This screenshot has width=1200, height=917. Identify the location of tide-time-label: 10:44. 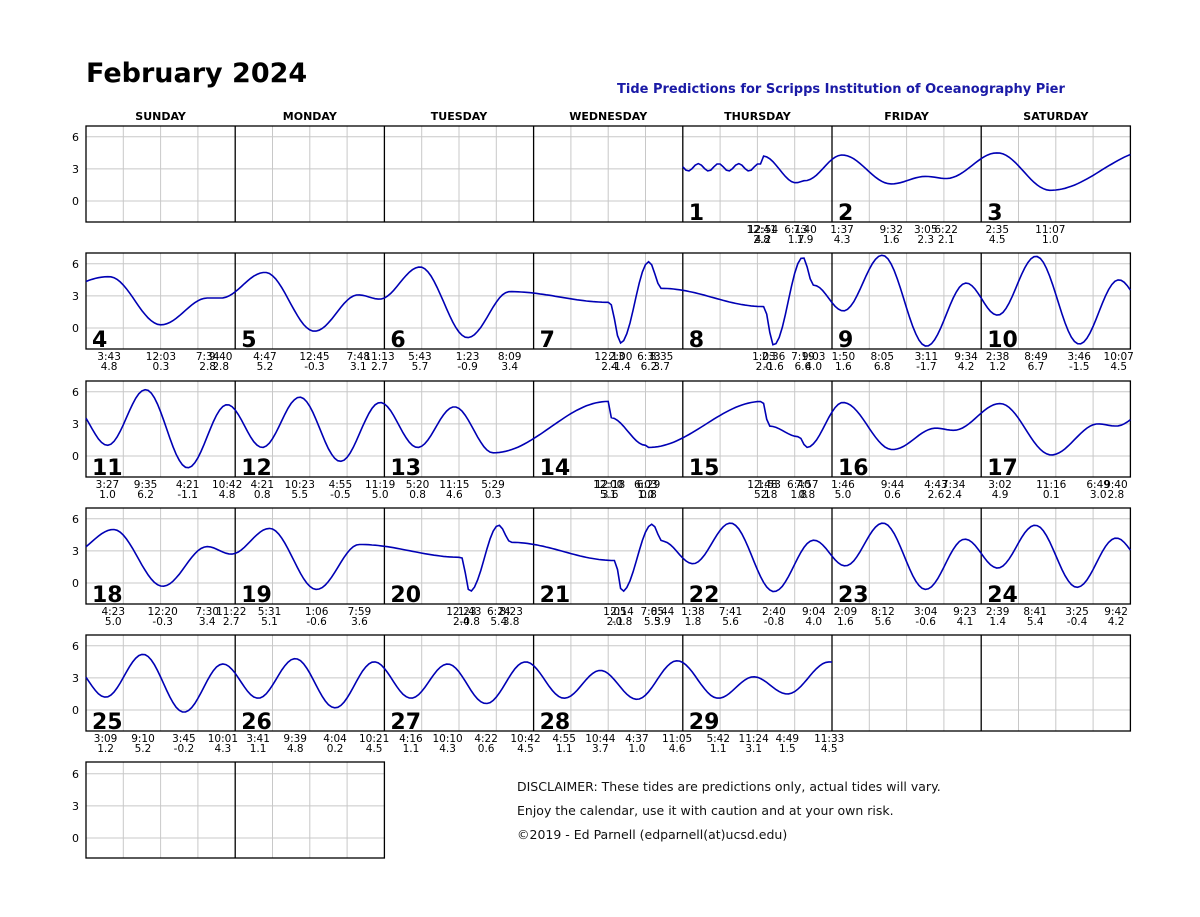
(600, 739).